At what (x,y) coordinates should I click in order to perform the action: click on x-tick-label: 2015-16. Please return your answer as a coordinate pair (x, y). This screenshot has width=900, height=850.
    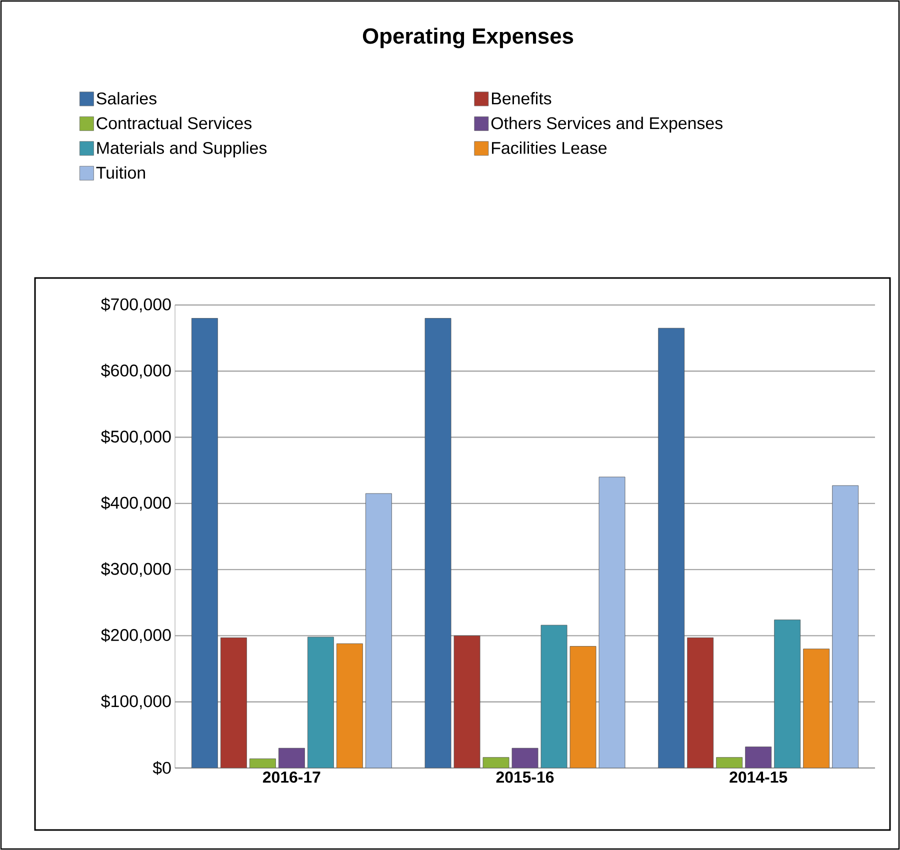
    Looking at the image, I should click on (525, 777).